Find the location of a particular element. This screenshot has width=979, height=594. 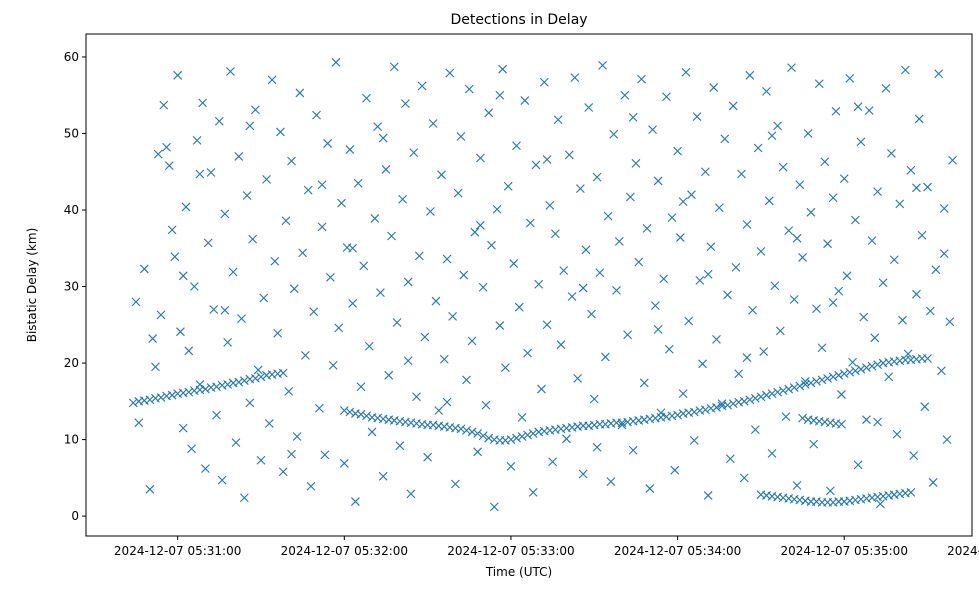

y-axis-label: Bistatic Delay (km) is located at coordinates (32, 285).